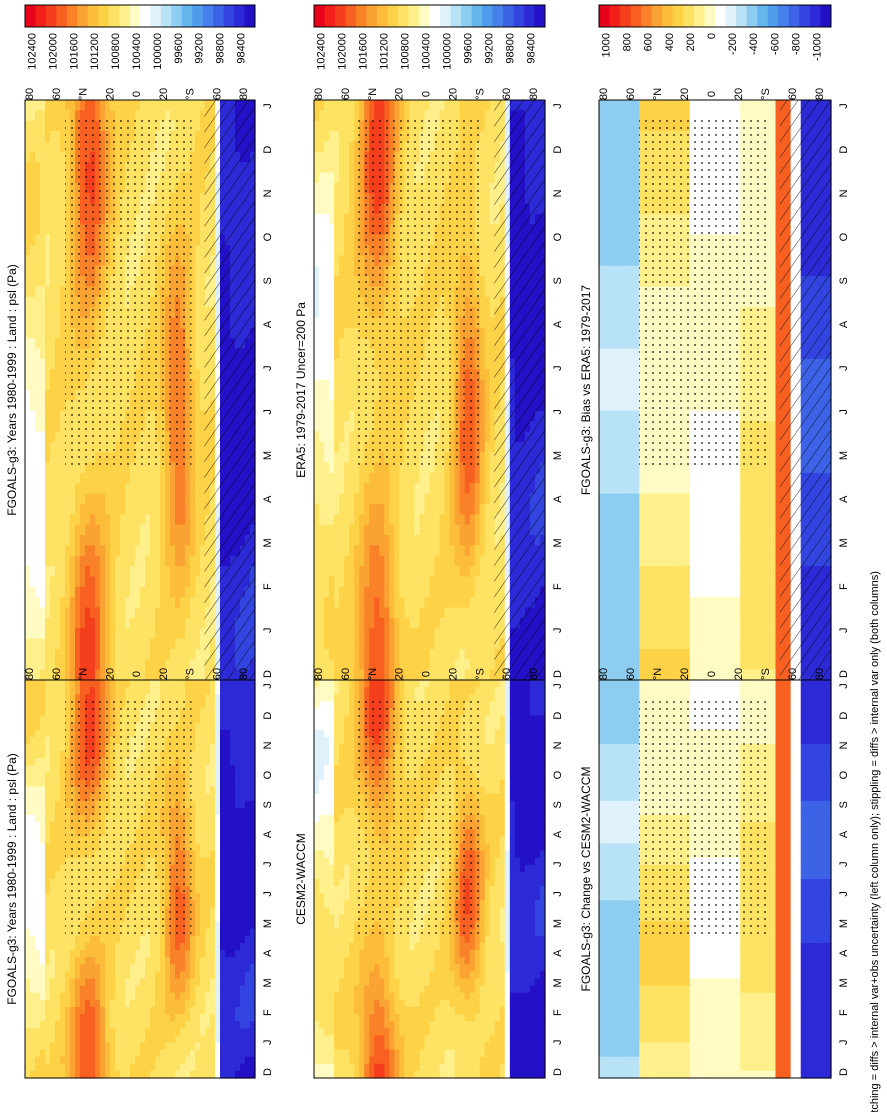 This screenshot has width=887, height=1112. What do you see at coordinates (158, 51) in the screenshot?
I see `colorbar-label: 100000` at bounding box center [158, 51].